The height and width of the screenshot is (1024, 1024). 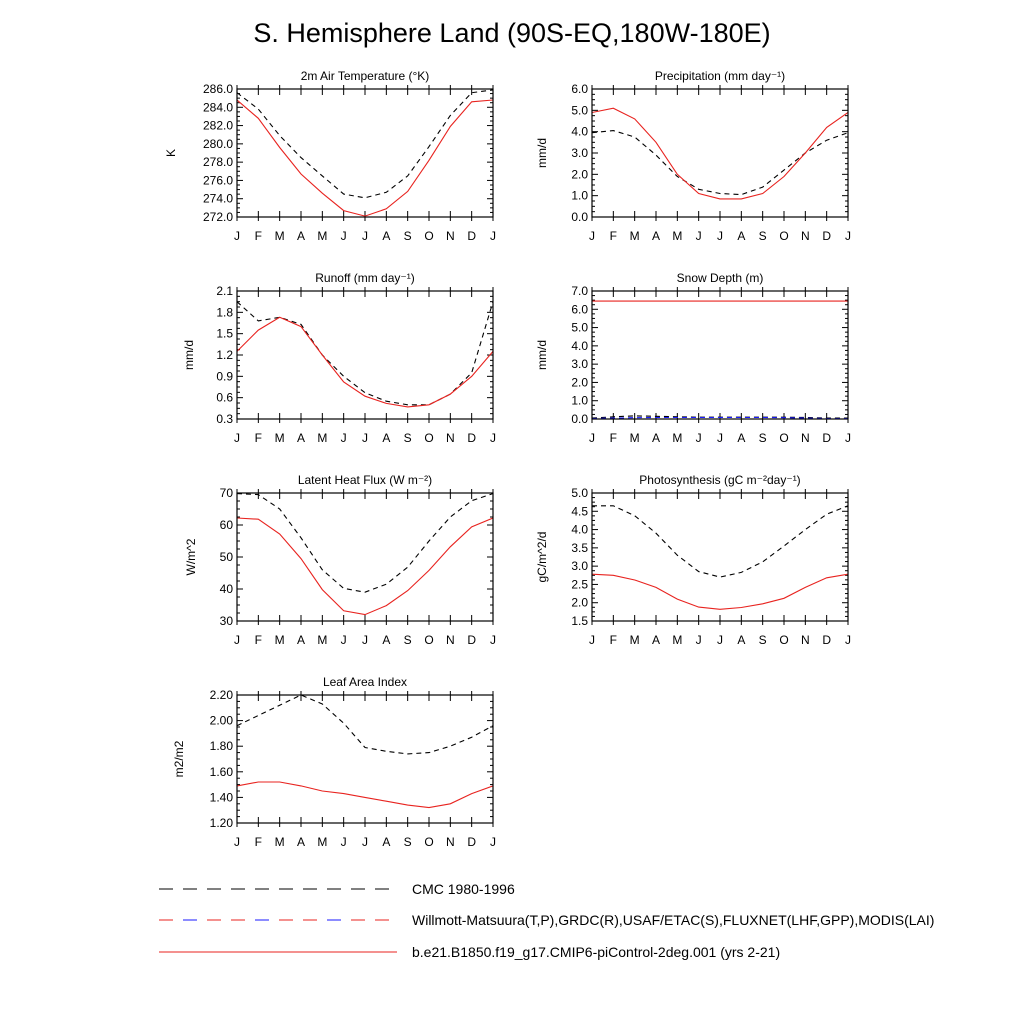 I want to click on y-axis-label: K, so click(x=171, y=153).